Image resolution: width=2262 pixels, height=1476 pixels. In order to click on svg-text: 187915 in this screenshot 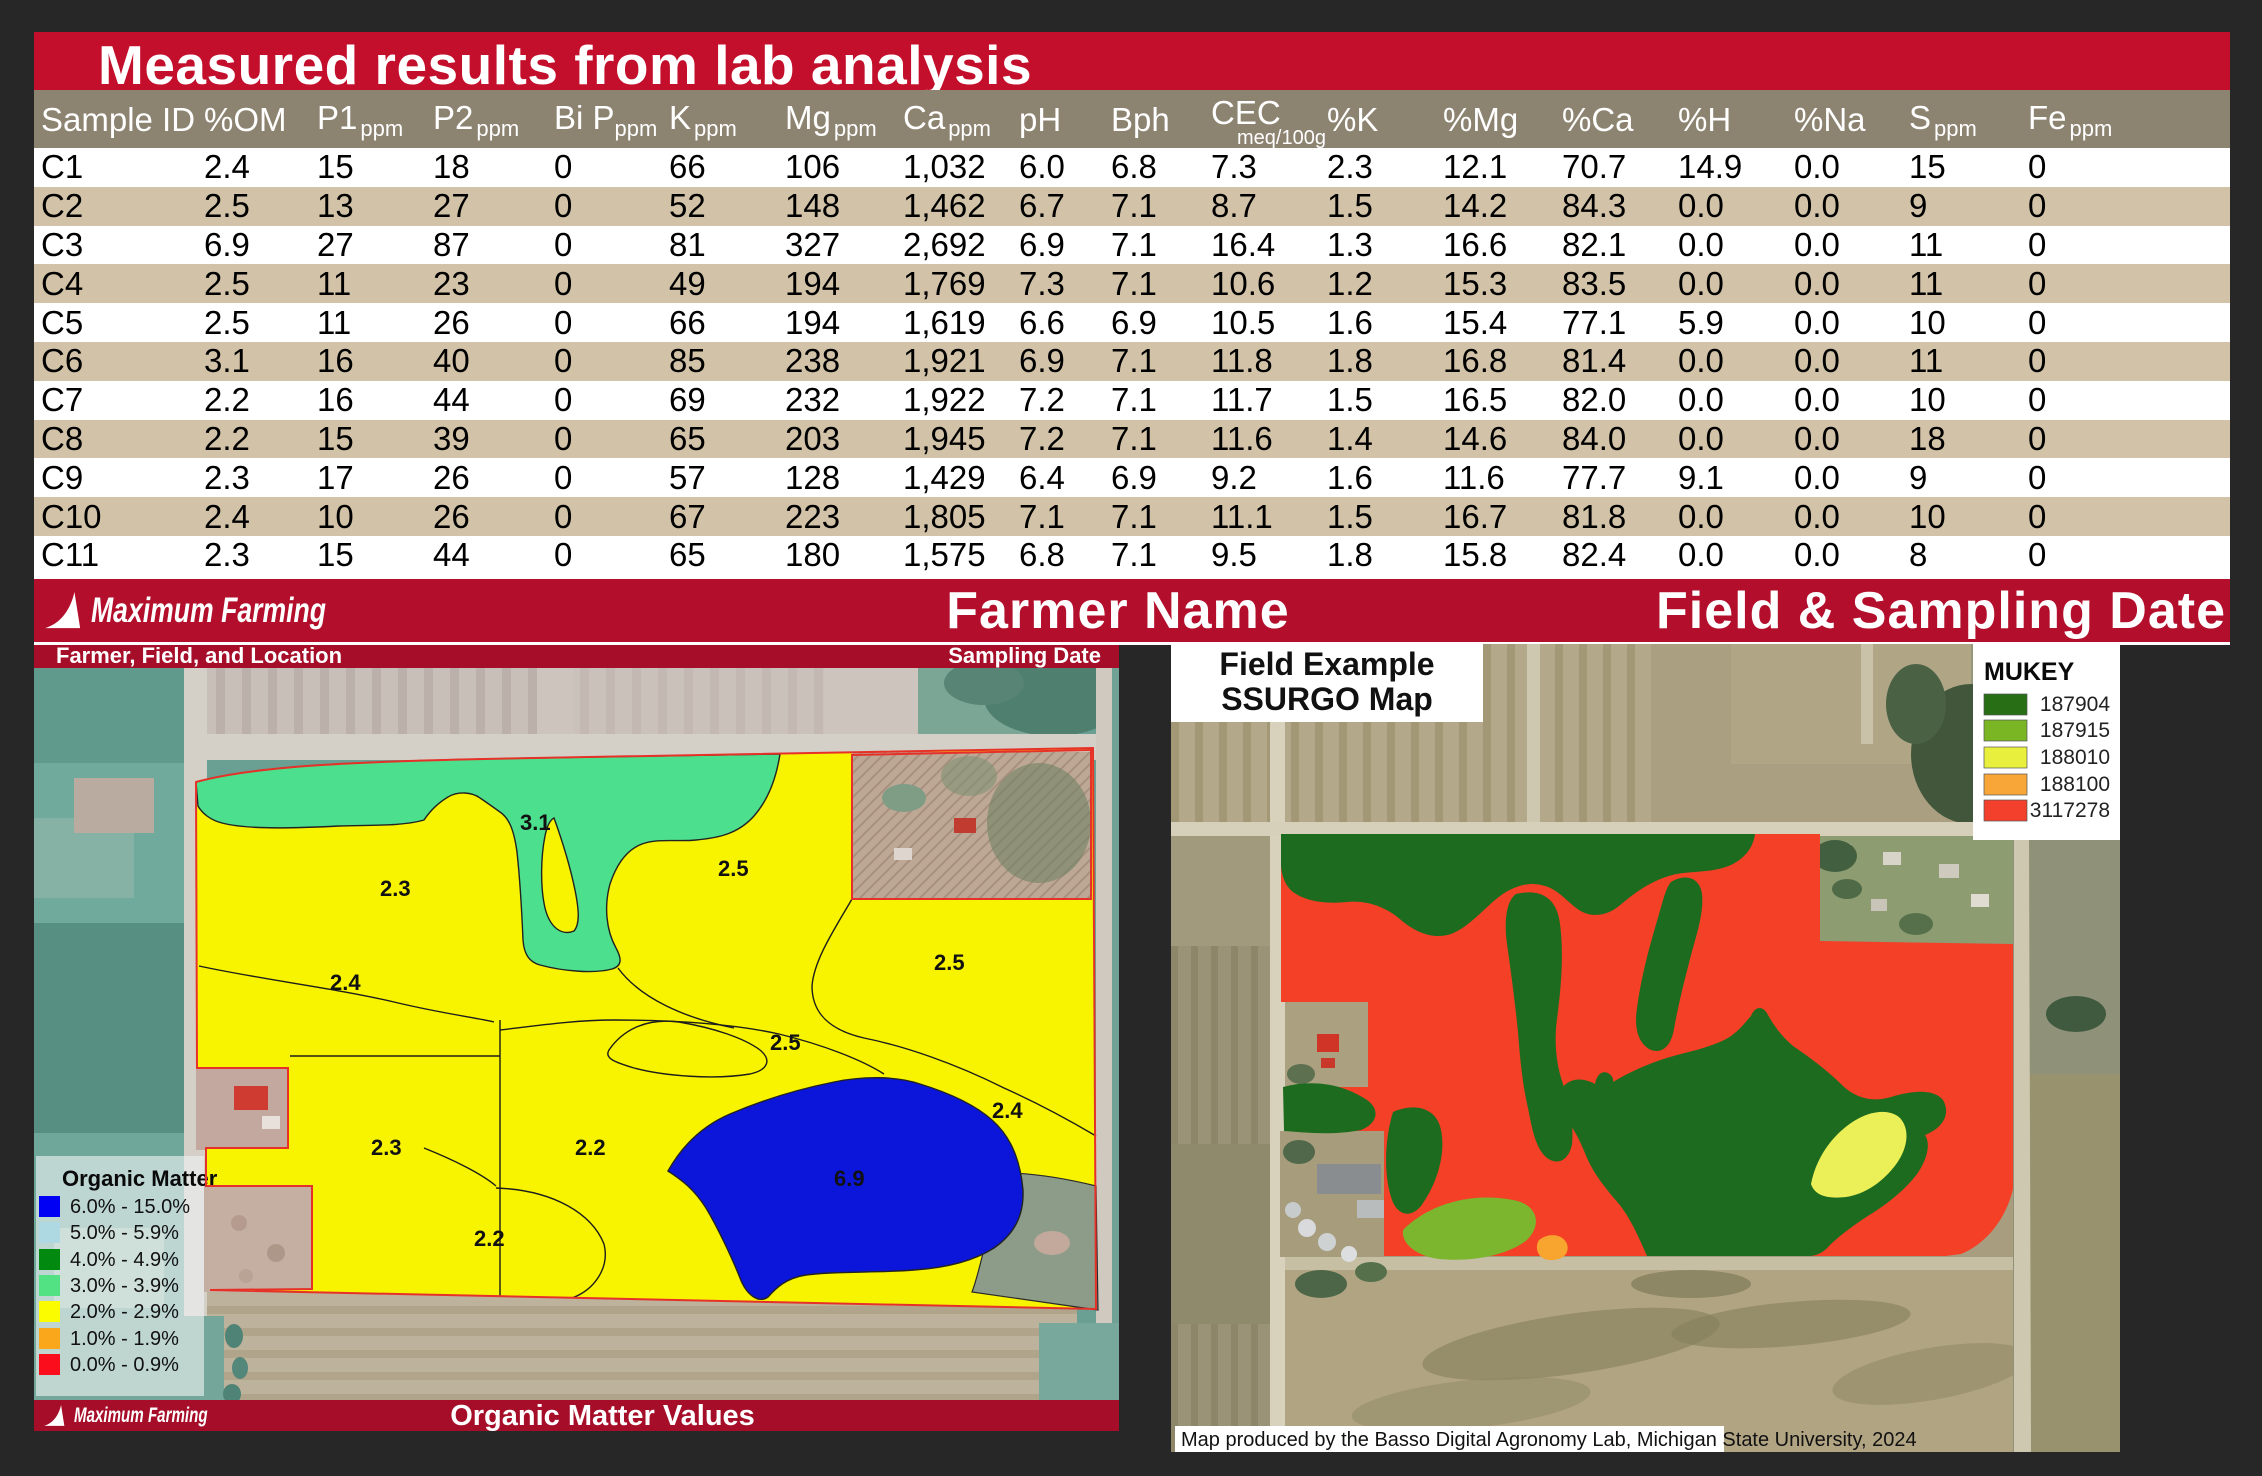, I will do `click(2075, 730)`.